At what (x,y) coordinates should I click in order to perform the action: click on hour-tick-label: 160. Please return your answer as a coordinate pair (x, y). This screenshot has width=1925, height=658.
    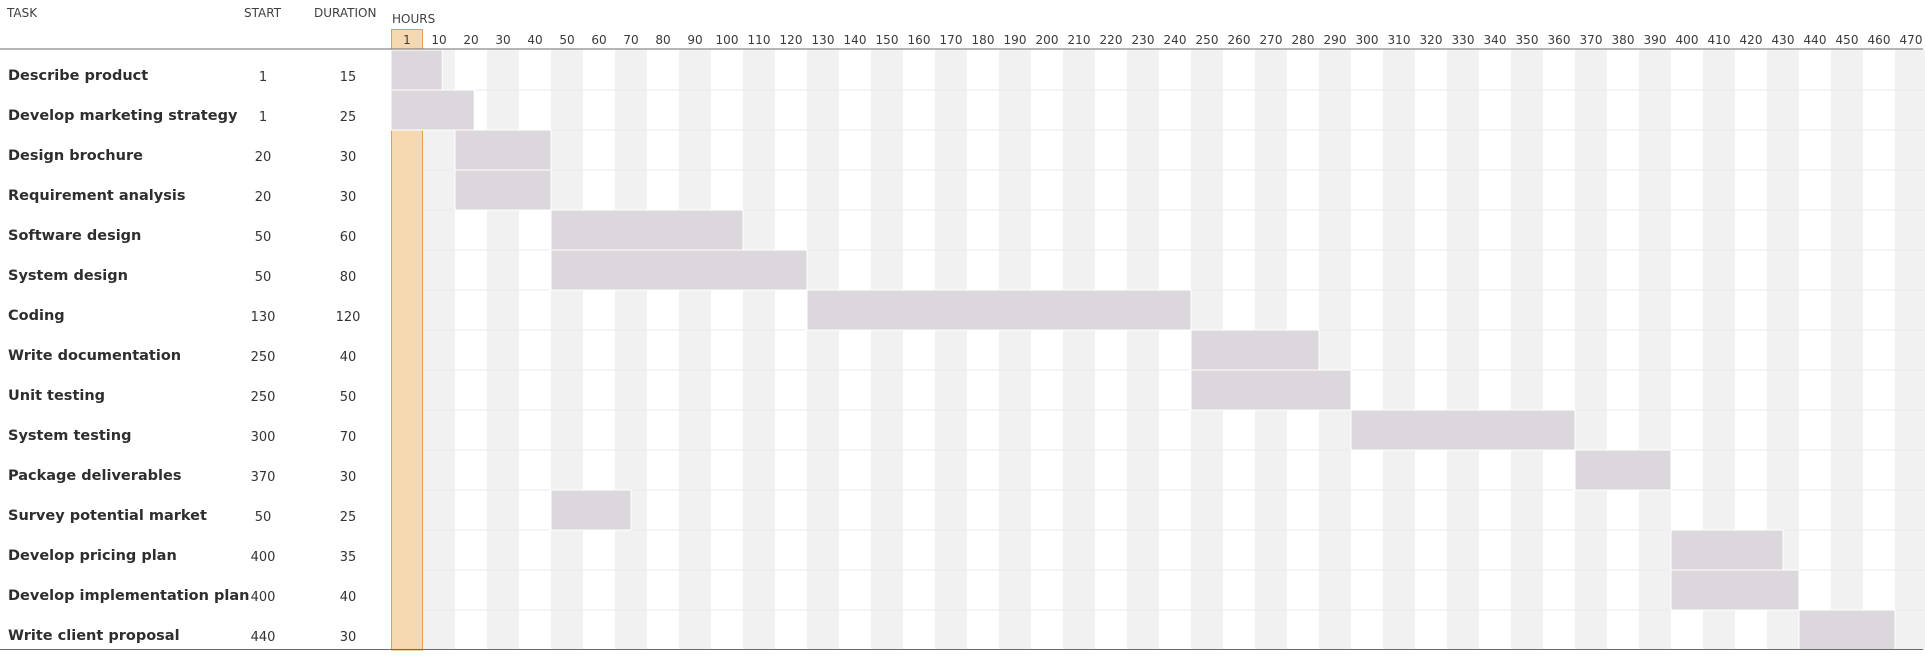
    Looking at the image, I should click on (919, 40).